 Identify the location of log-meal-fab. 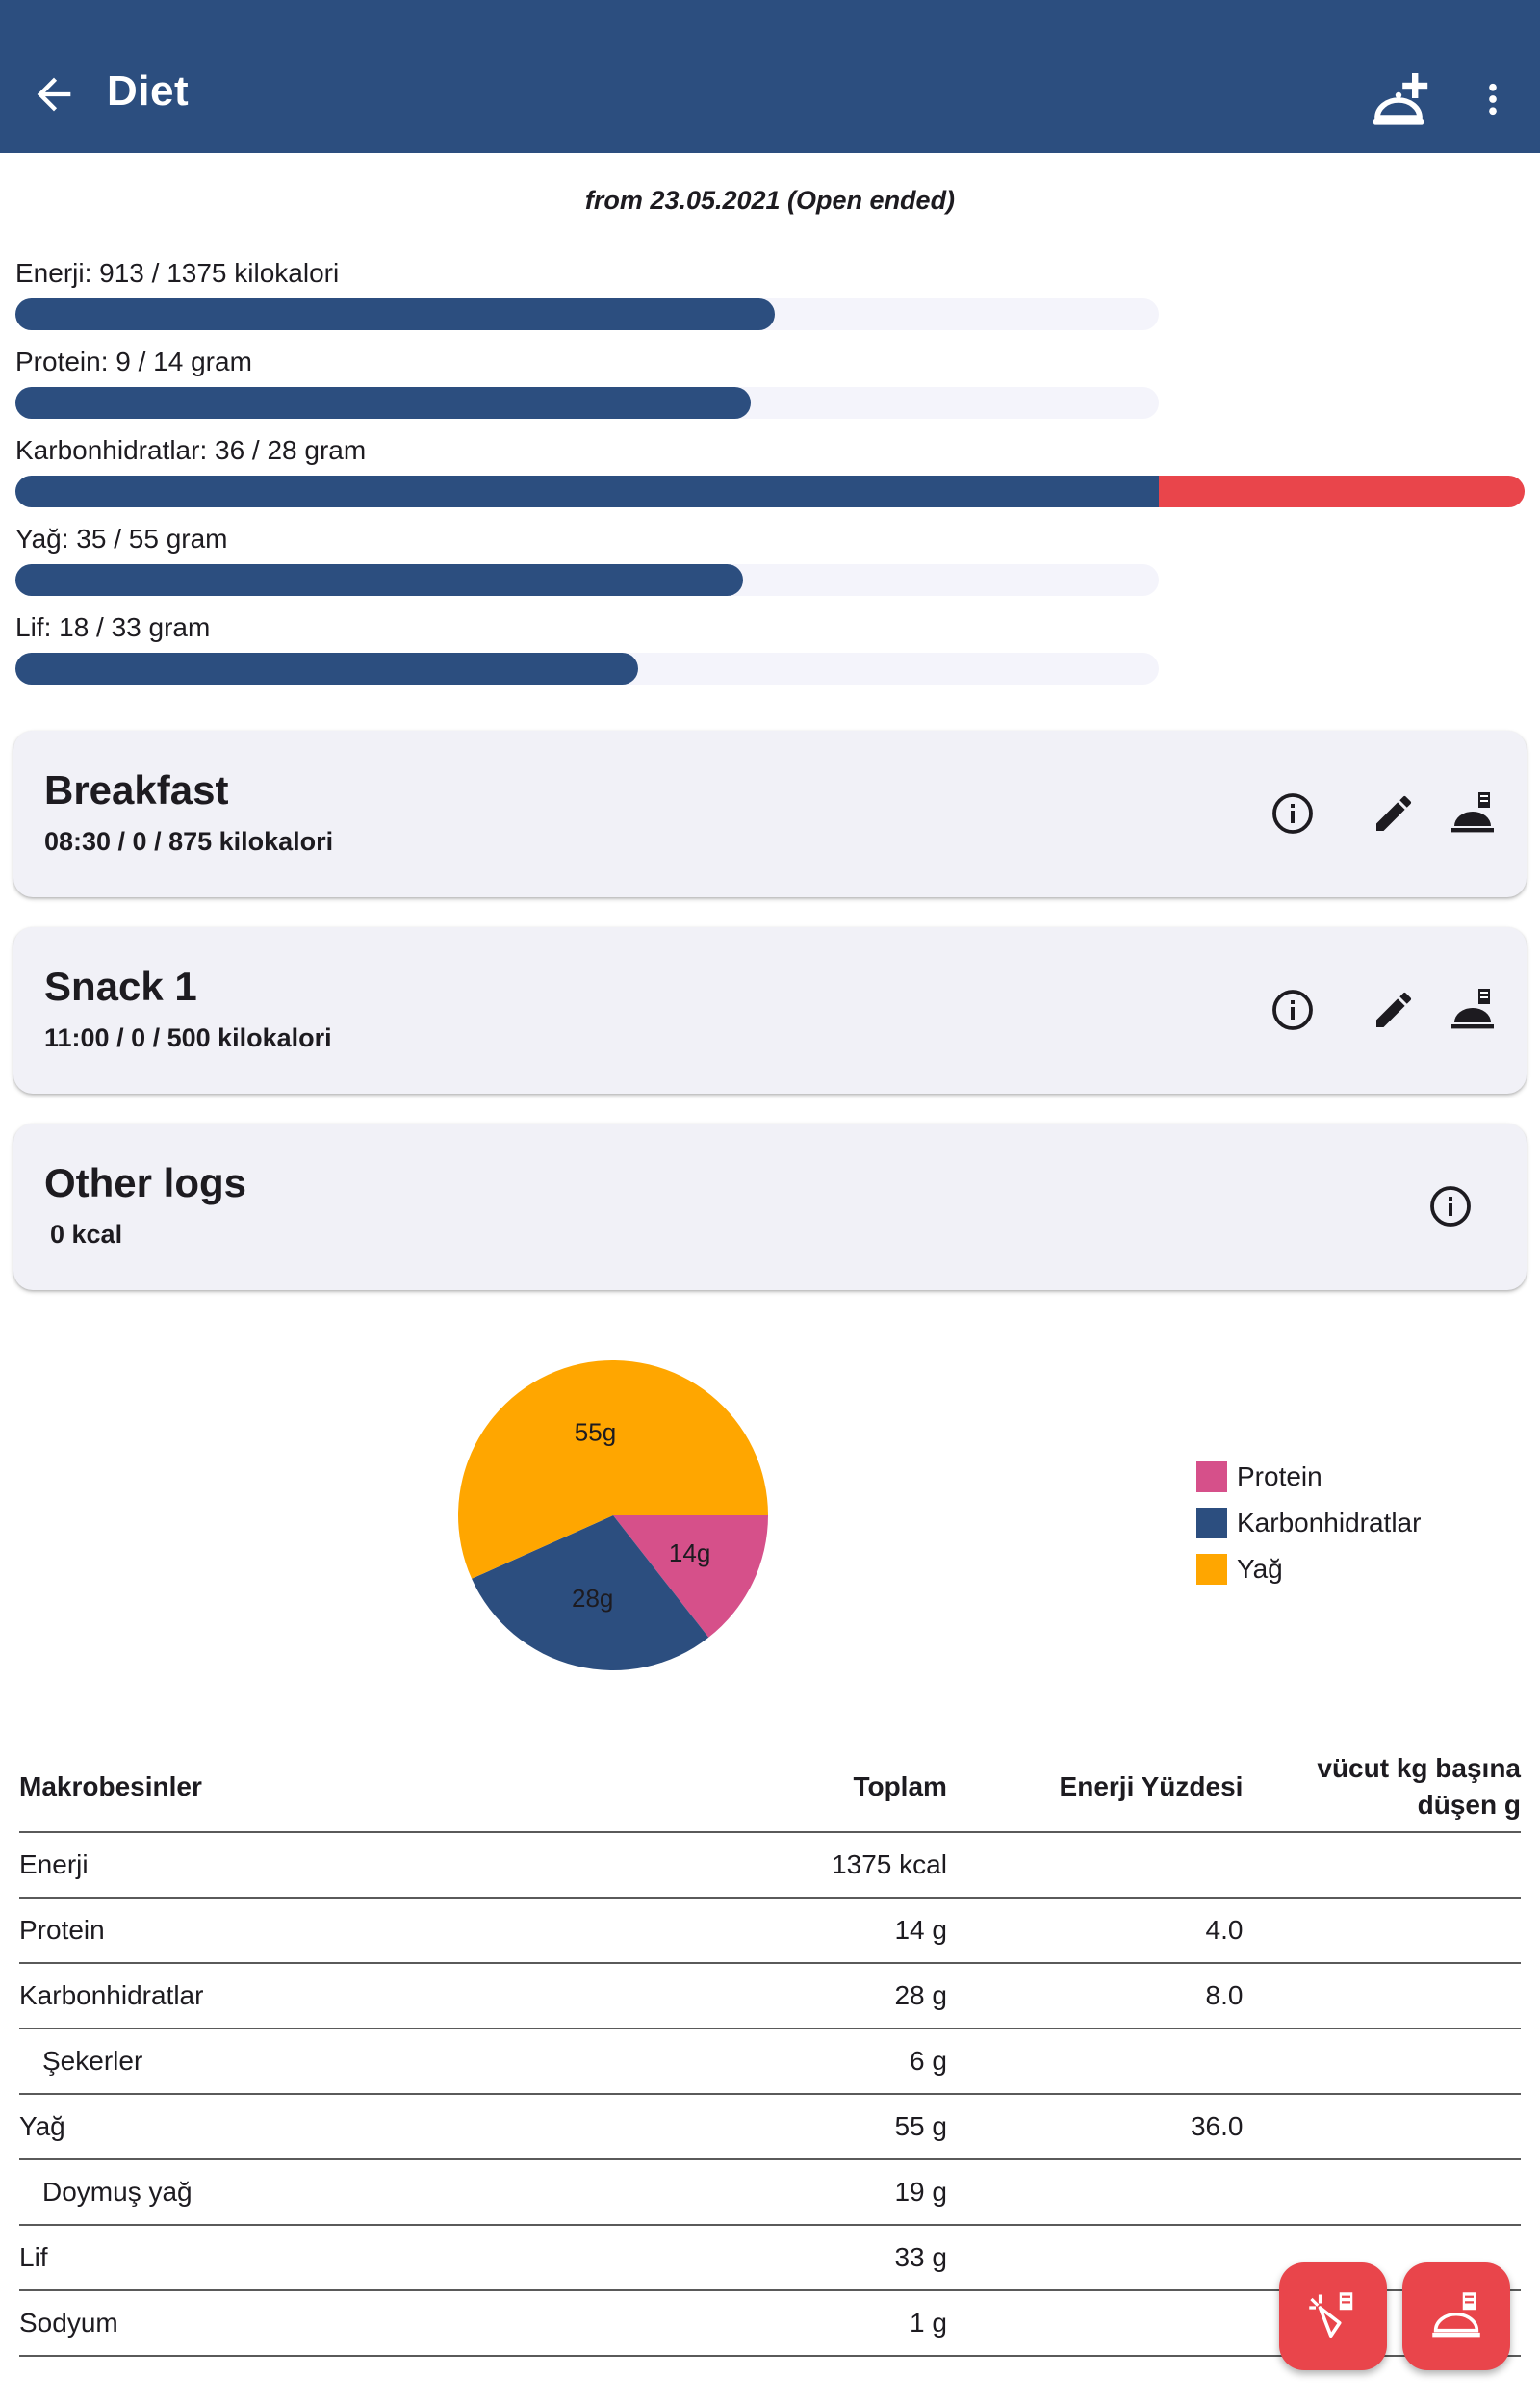
(1456, 2316).